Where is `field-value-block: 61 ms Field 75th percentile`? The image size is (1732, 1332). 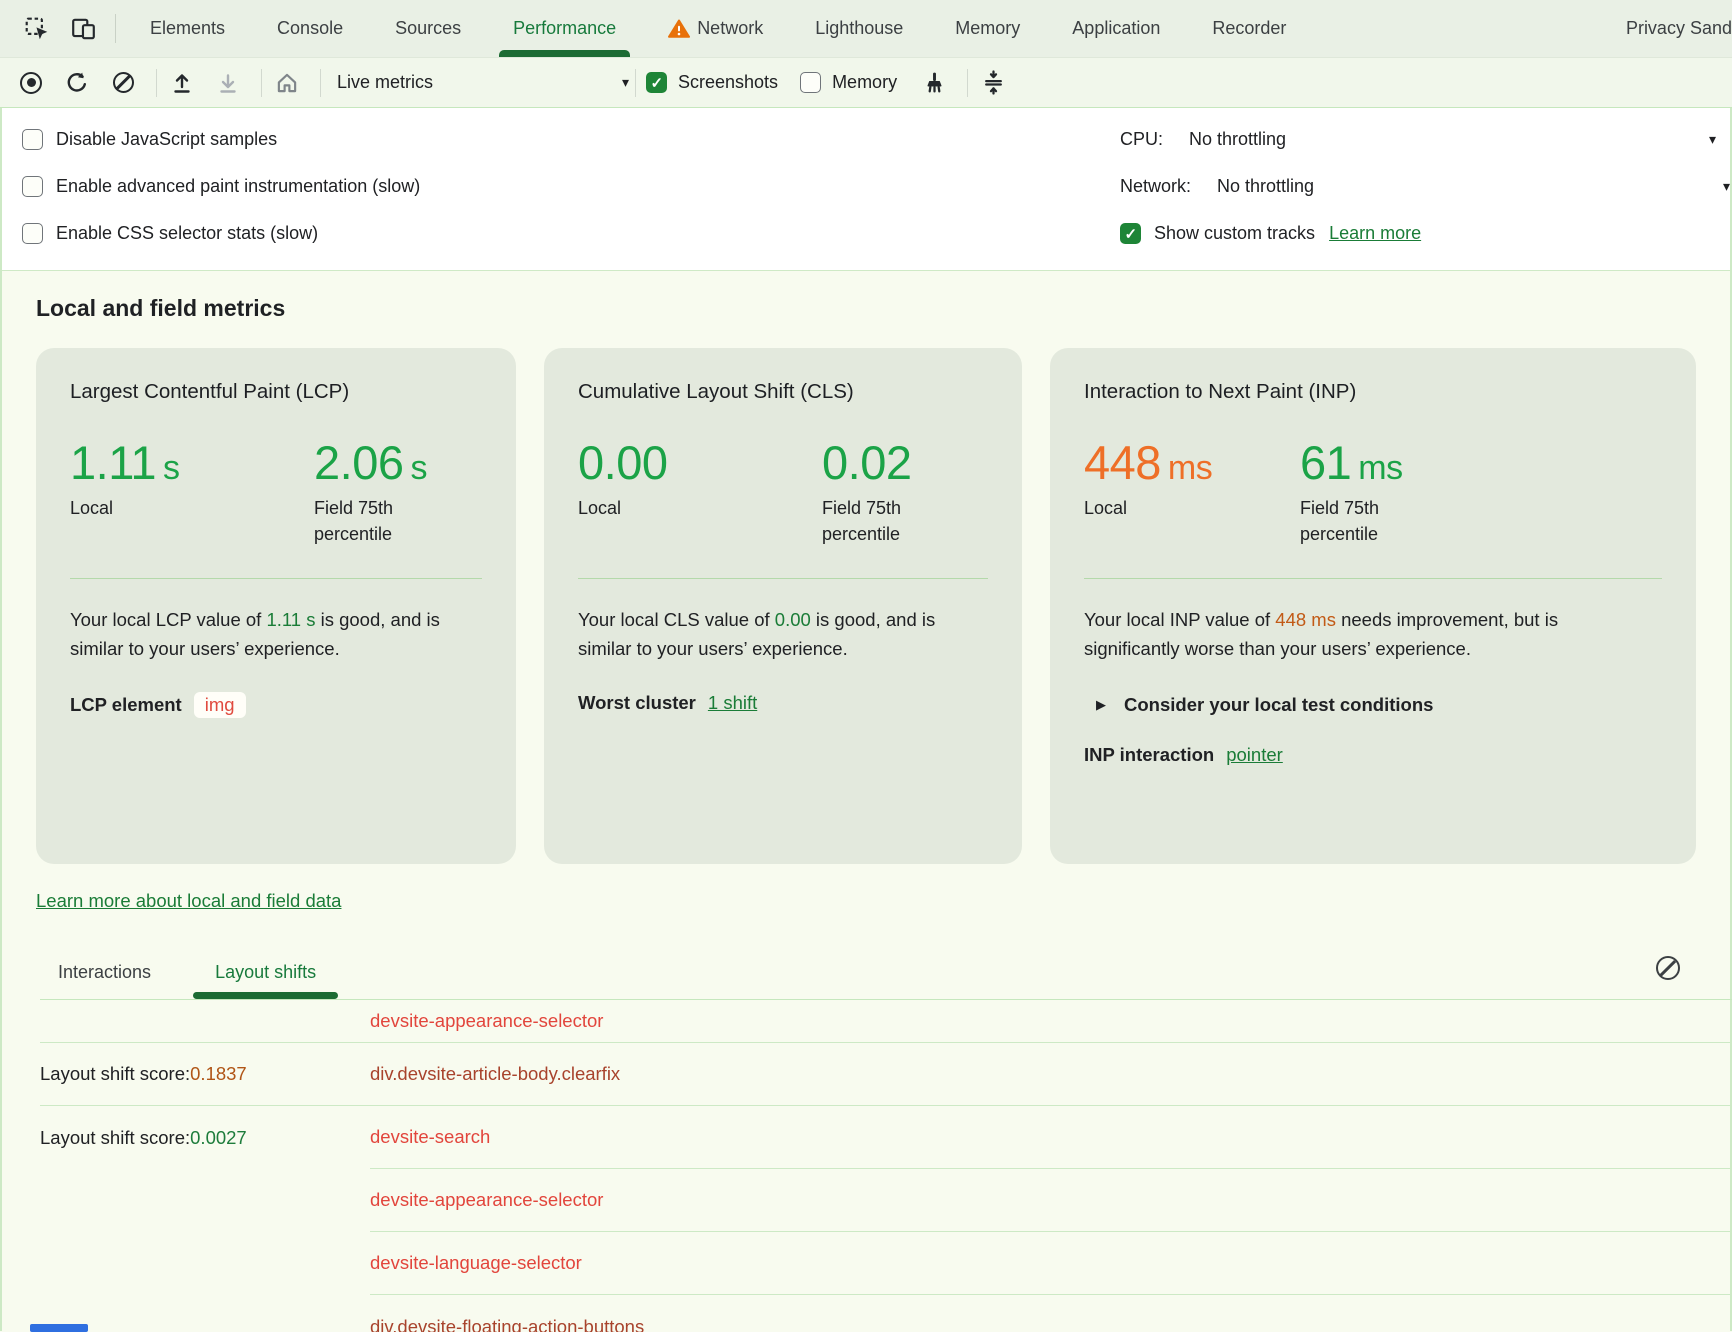 field-value-block: 61 ms Field 75th percentile is located at coordinates (1375, 493).